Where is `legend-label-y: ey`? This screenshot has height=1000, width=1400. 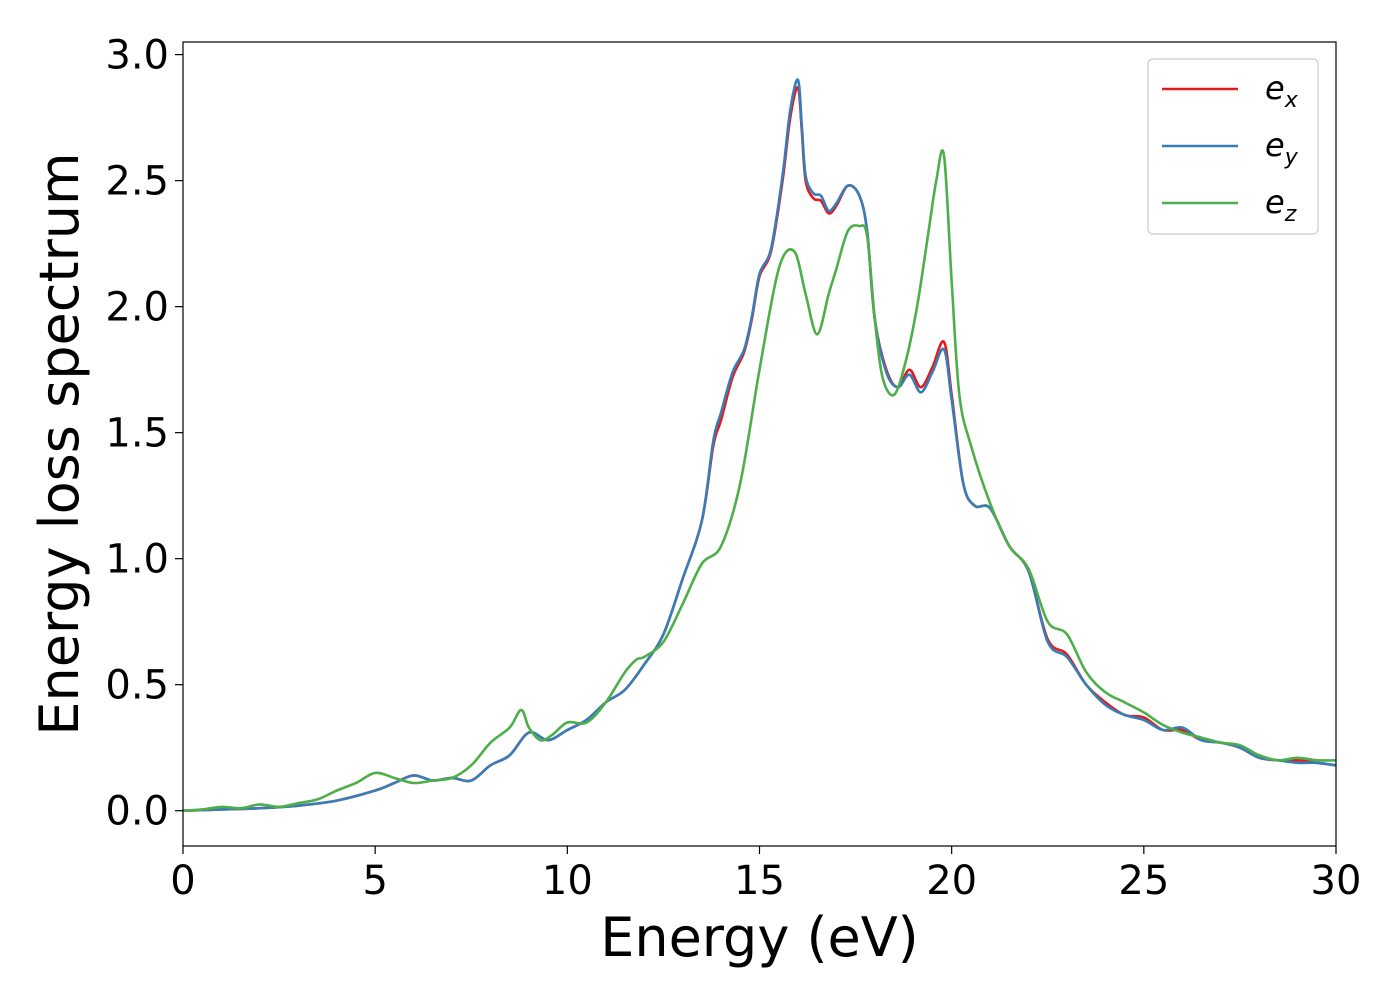 legend-label-y: ey is located at coordinates (1282, 148).